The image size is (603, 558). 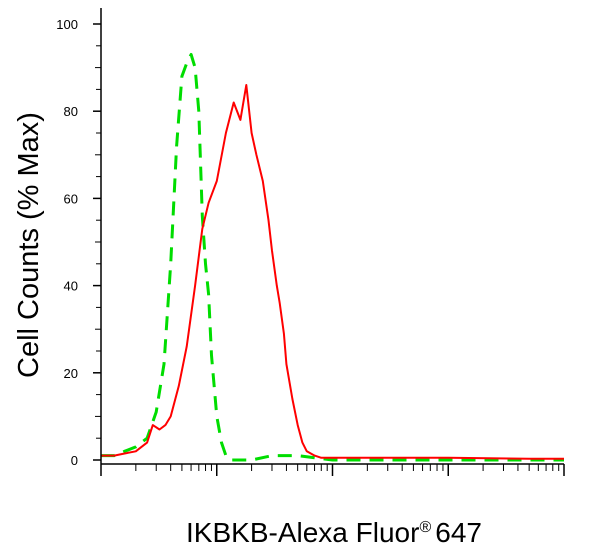 What do you see at coordinates (332, 470) in the screenshot?
I see `x-axis-ticks` at bounding box center [332, 470].